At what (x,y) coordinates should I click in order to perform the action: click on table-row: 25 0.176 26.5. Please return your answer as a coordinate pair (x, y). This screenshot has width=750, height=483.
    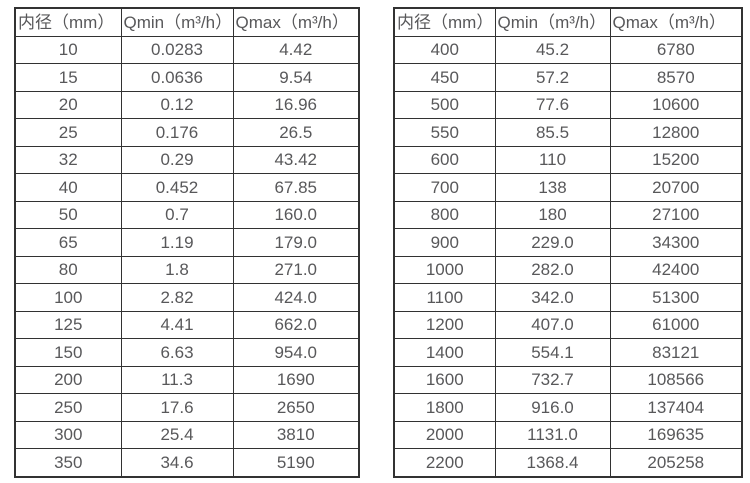
    Looking at the image, I should click on (187, 132).